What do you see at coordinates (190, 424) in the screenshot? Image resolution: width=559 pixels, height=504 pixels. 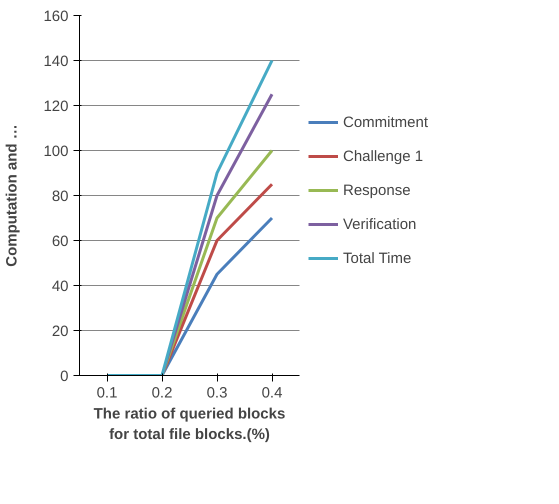 I see `x-axis-title: The ratio of queried blocks for total file blocks.(%)` at bounding box center [190, 424].